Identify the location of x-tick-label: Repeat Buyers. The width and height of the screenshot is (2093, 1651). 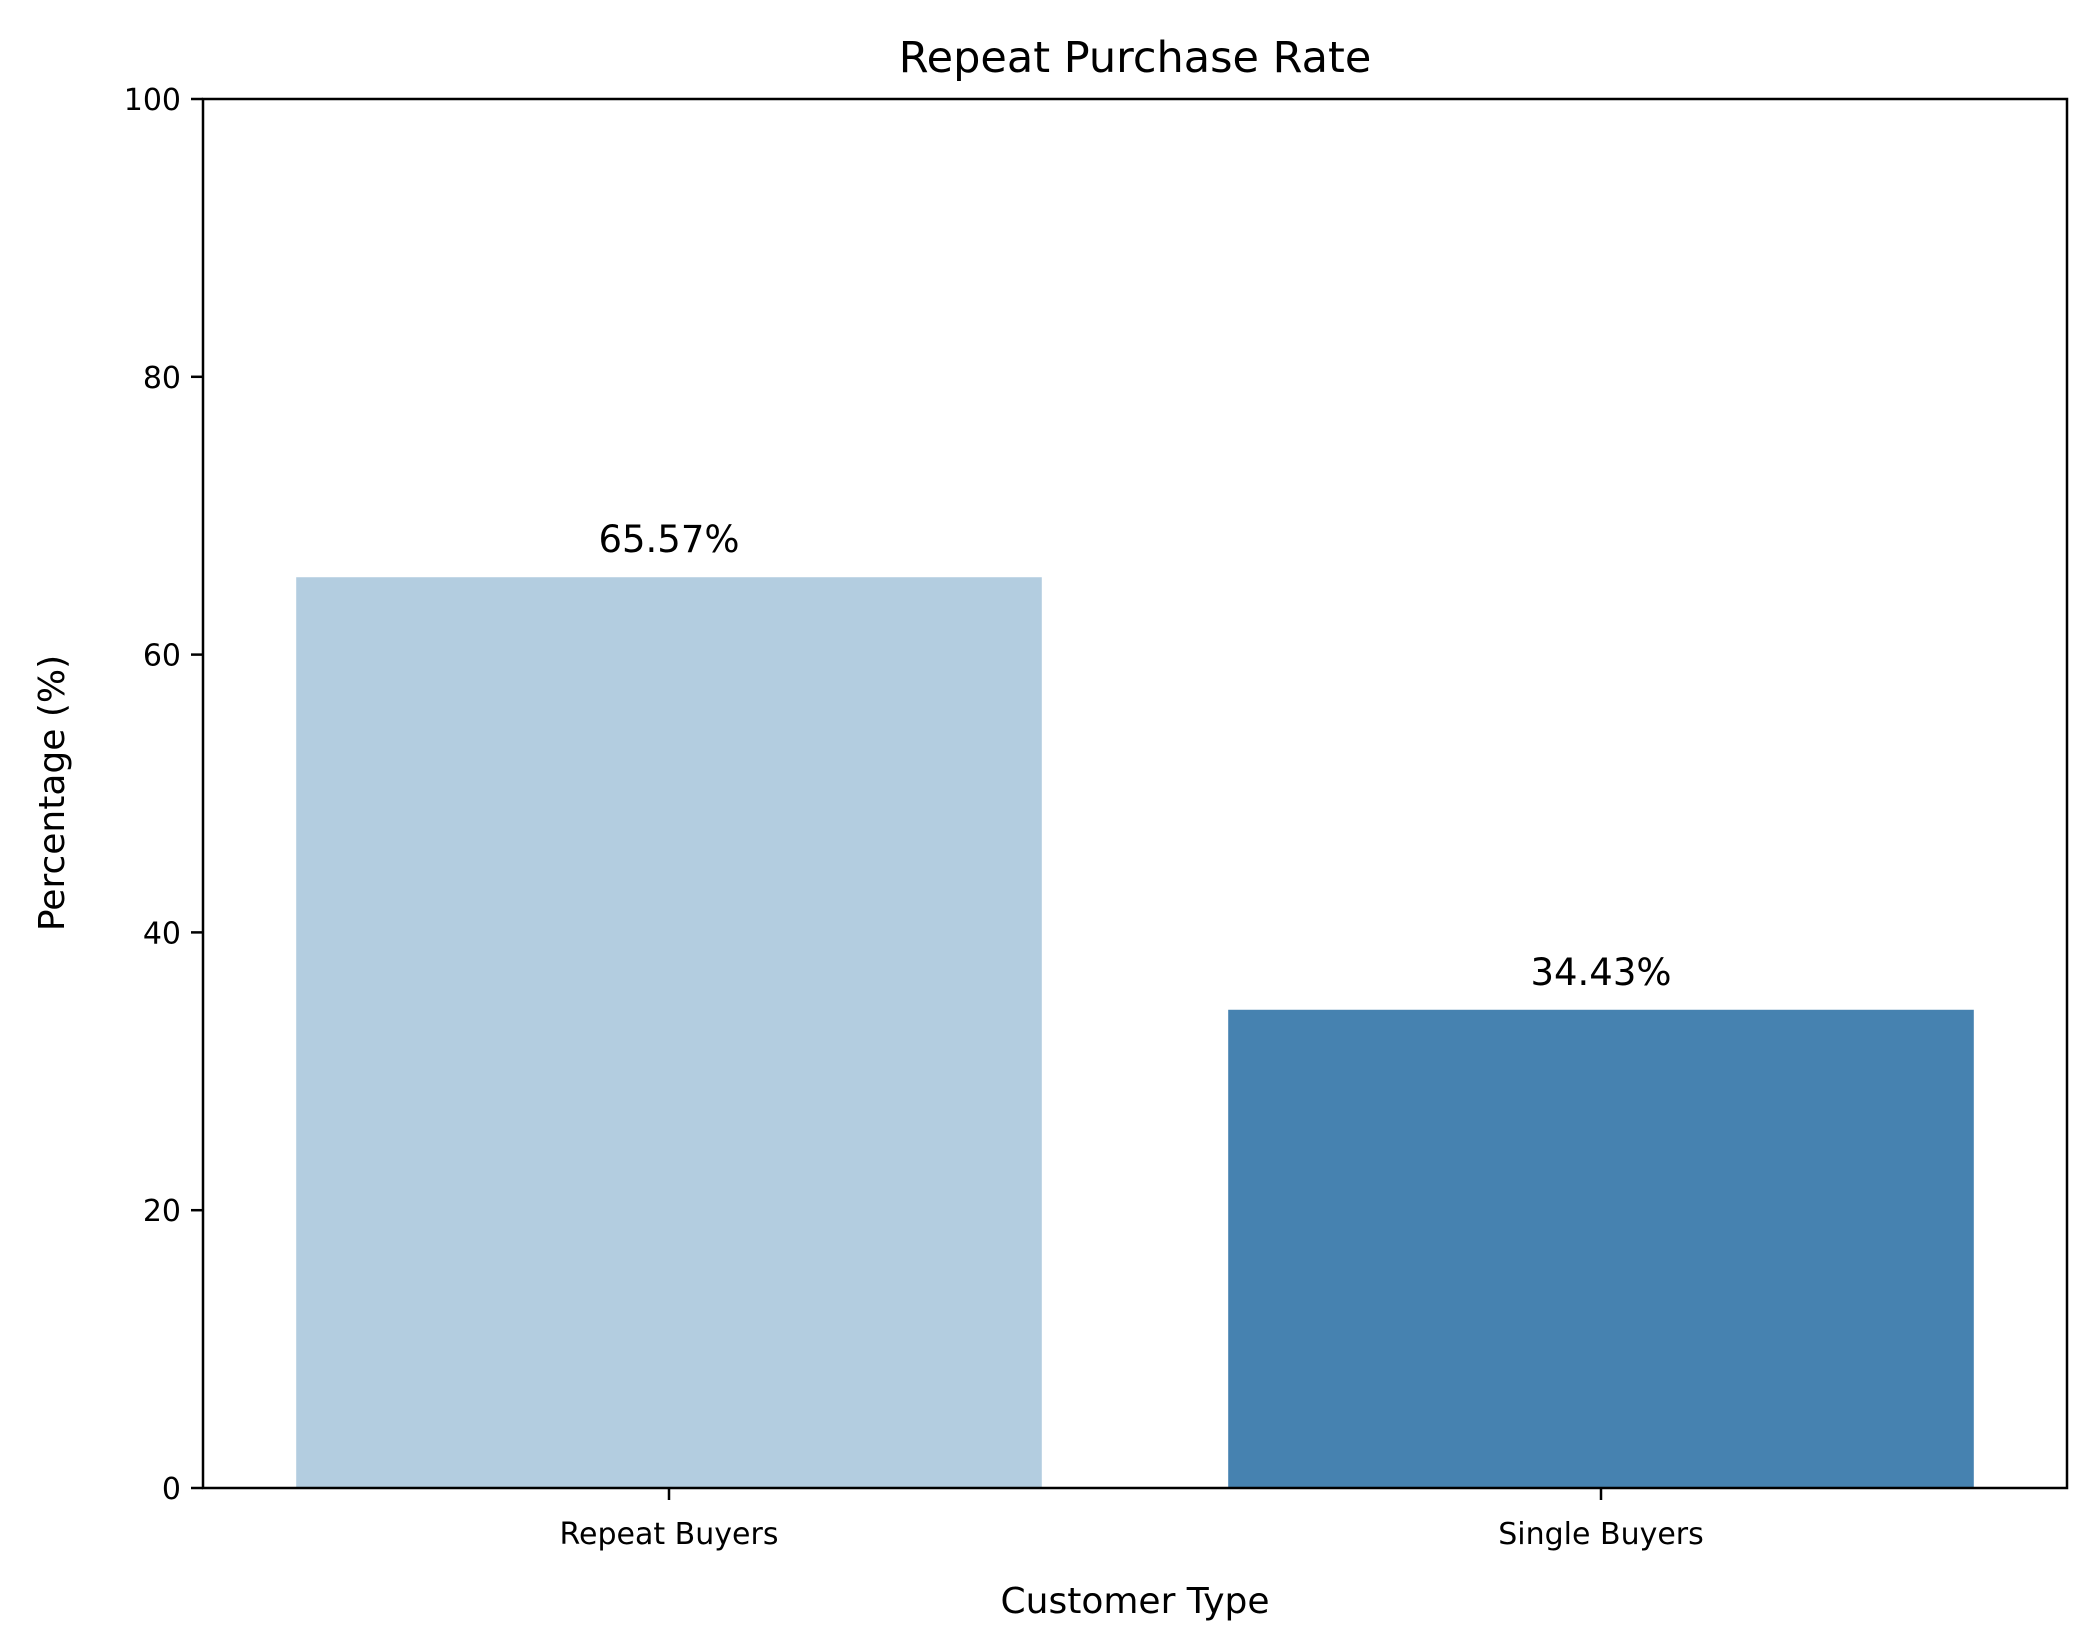
(669, 1534).